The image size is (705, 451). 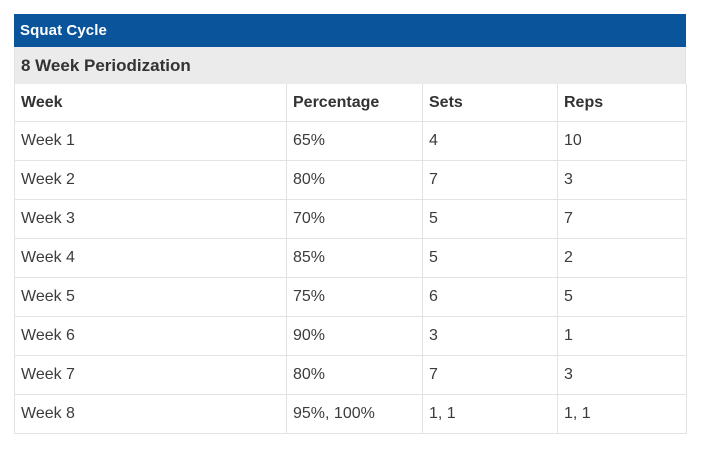 What do you see at coordinates (150, 103) in the screenshot?
I see `column-header: Week` at bounding box center [150, 103].